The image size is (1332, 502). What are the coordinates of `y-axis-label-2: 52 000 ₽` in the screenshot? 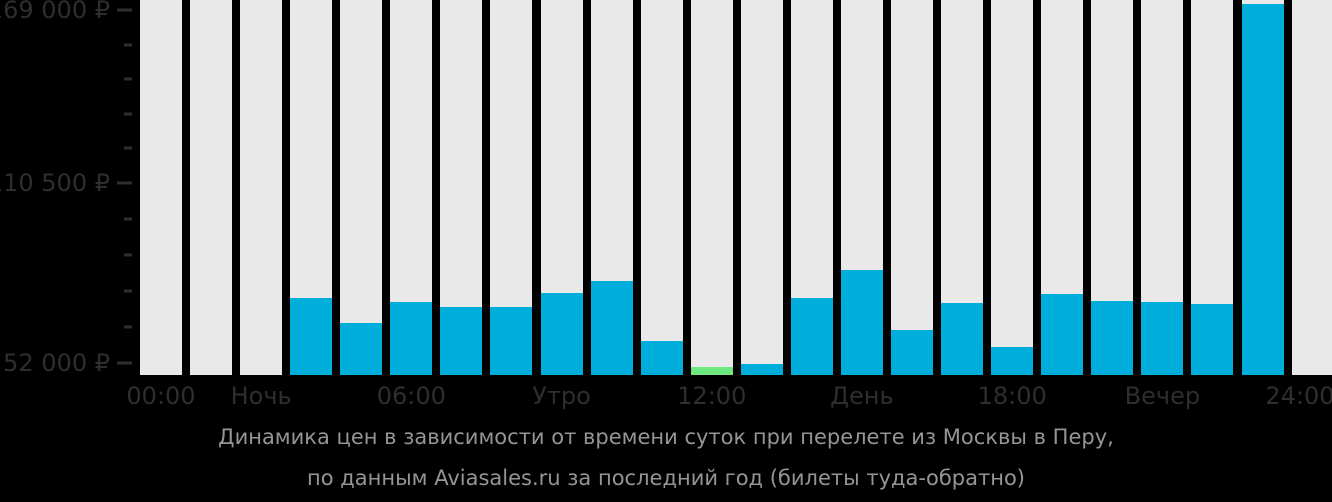 It's located at (56, 363).